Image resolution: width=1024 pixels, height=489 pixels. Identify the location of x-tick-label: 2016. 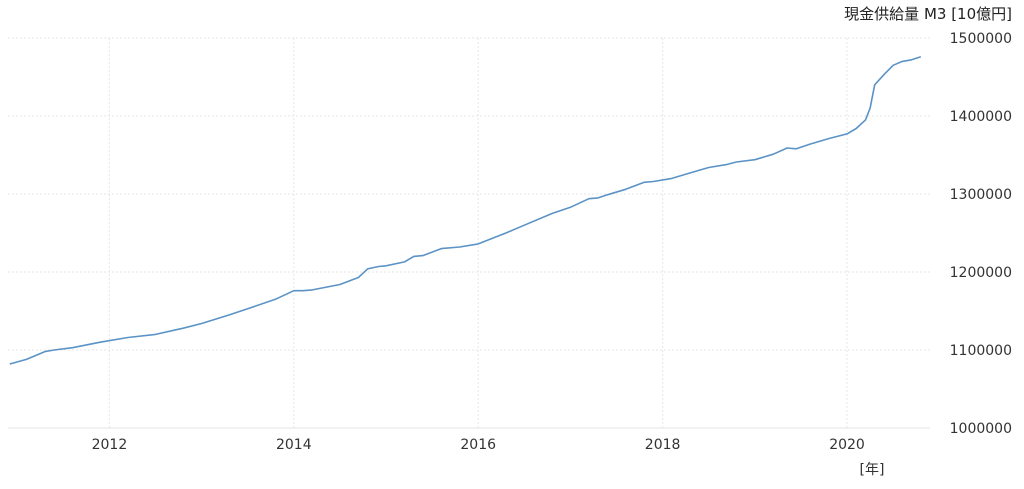
(478, 445).